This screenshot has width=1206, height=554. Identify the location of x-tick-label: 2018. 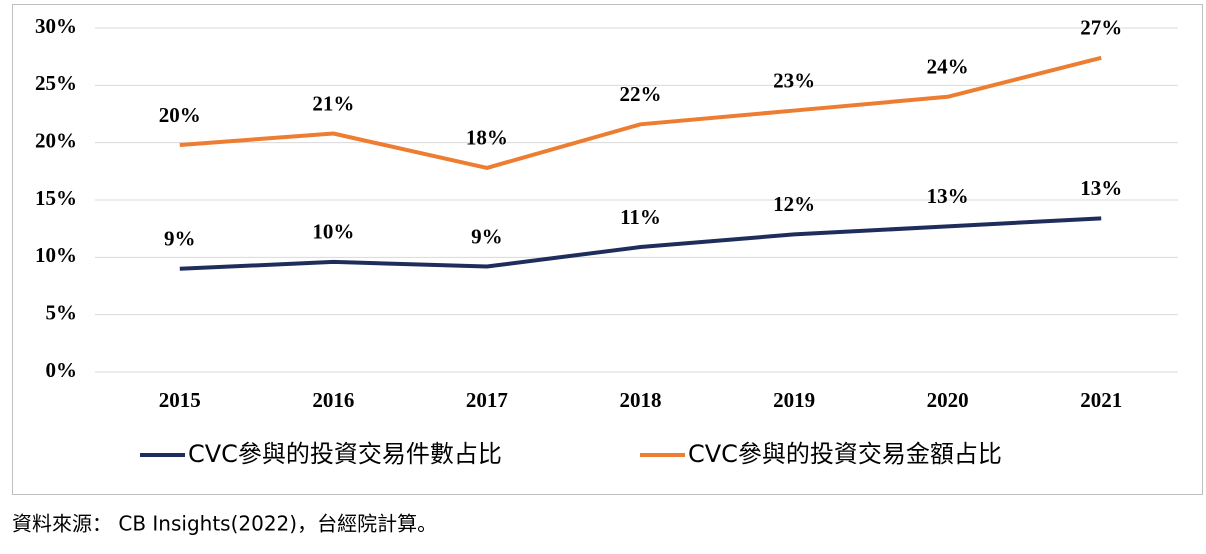
(641, 400).